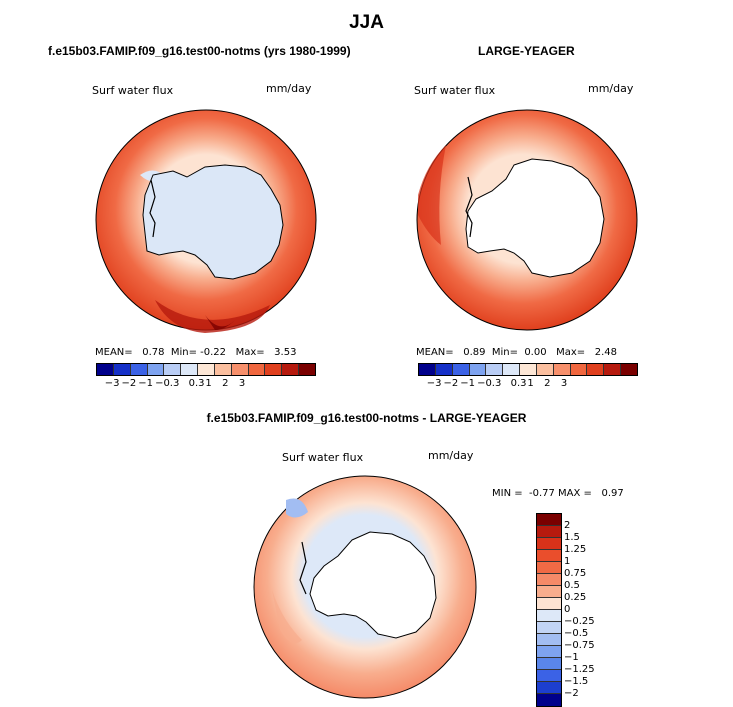 The image size is (733, 707). I want to click on diff-colorbar, so click(549, 610).